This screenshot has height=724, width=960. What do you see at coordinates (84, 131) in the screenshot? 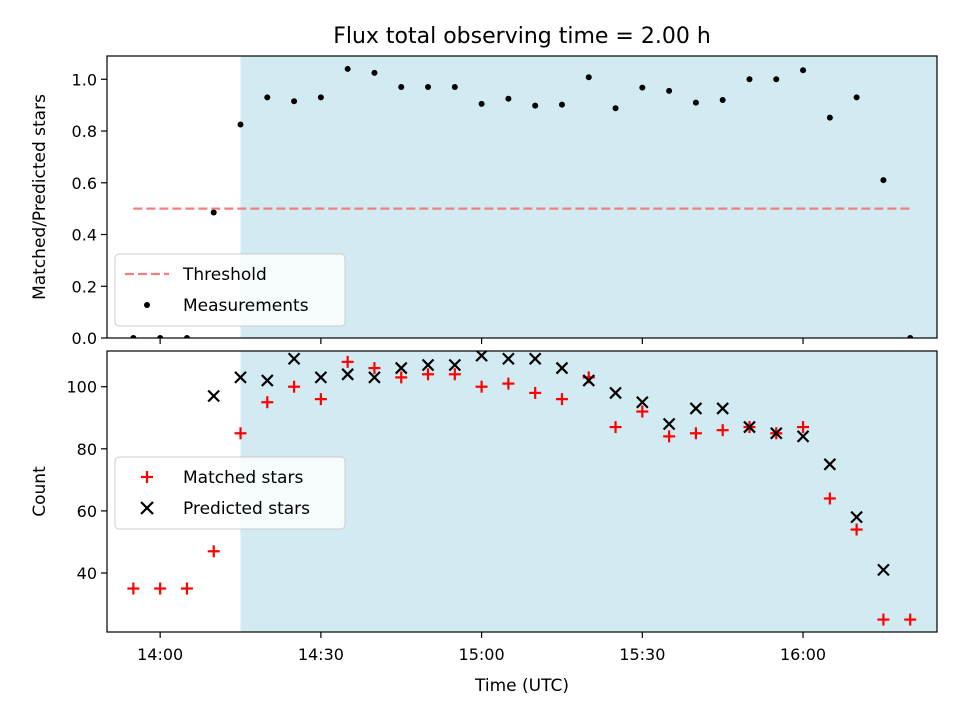
I see `y-tick-label: 0.8` at bounding box center [84, 131].